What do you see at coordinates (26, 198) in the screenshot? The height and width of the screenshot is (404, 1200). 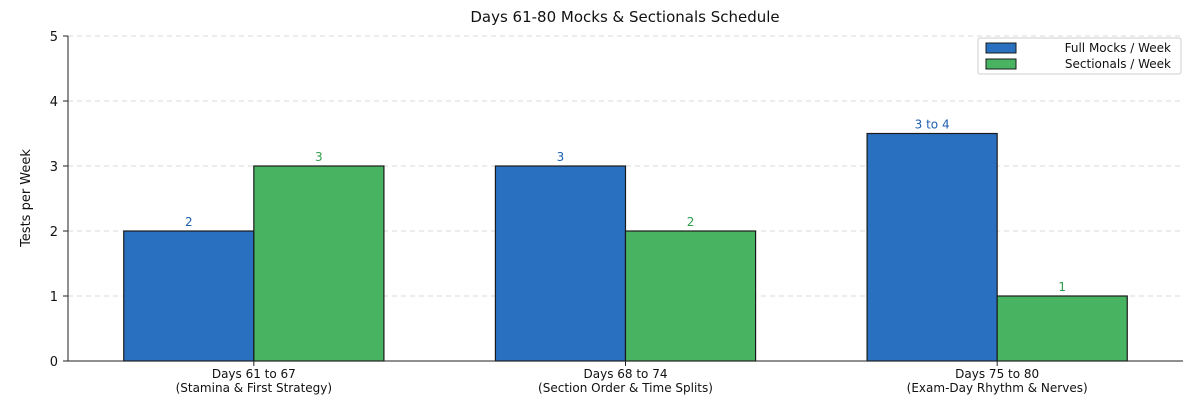 I see `y-axis-label: Tests per Week` at bounding box center [26, 198].